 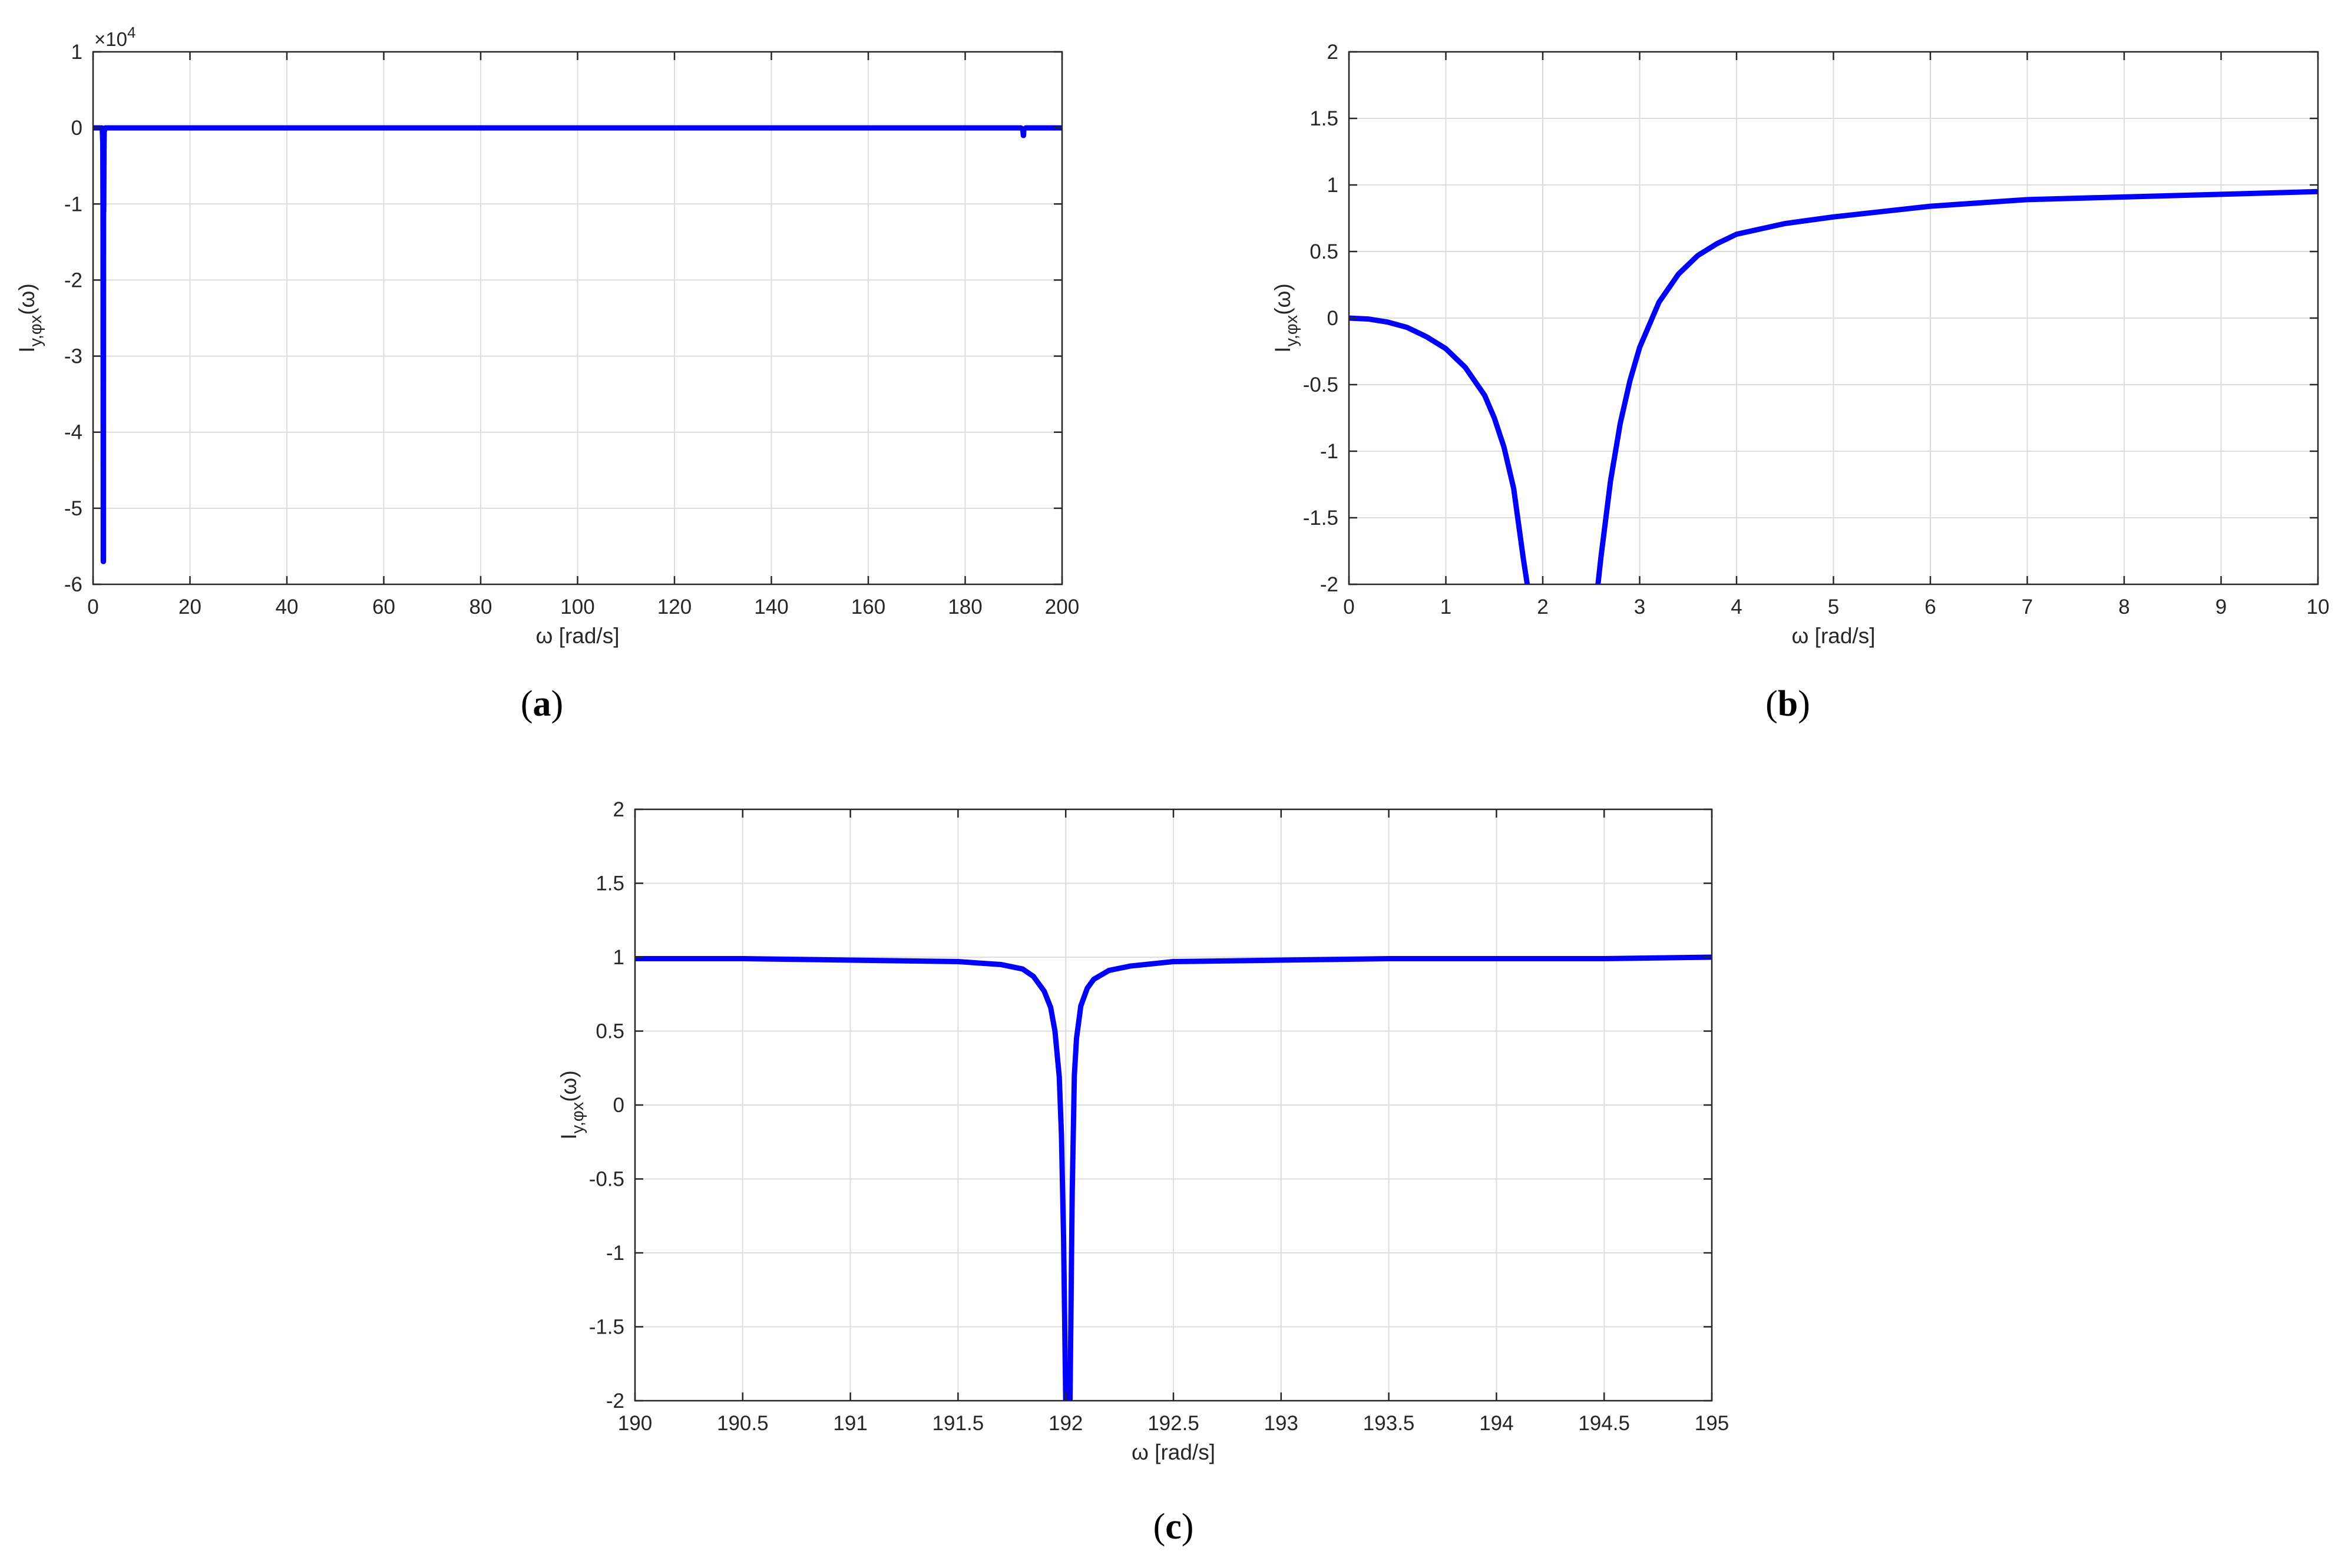 What do you see at coordinates (1542, 607) in the screenshot?
I see `x-tick-label: 2` at bounding box center [1542, 607].